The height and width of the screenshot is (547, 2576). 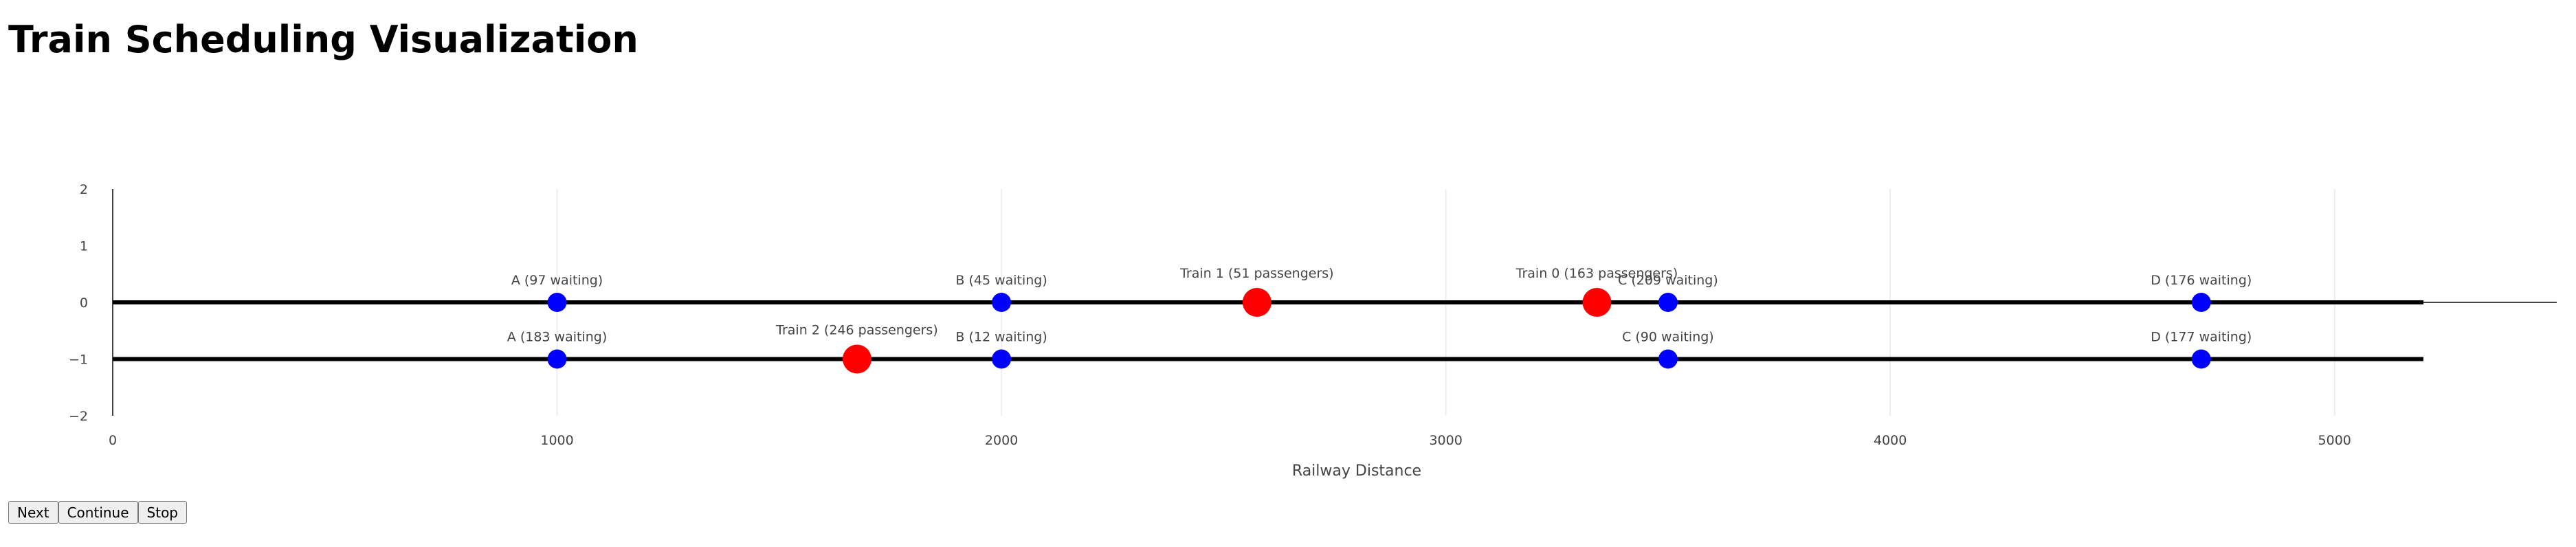 I want to click on station-label: C (90 waiting), so click(x=1668, y=337).